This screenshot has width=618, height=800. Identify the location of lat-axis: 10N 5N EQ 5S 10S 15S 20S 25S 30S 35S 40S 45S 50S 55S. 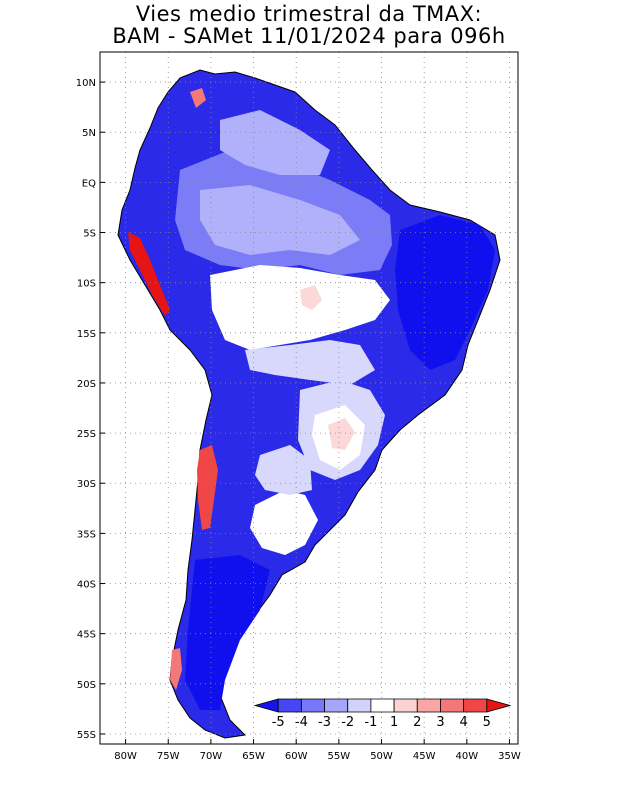
(90, 409).